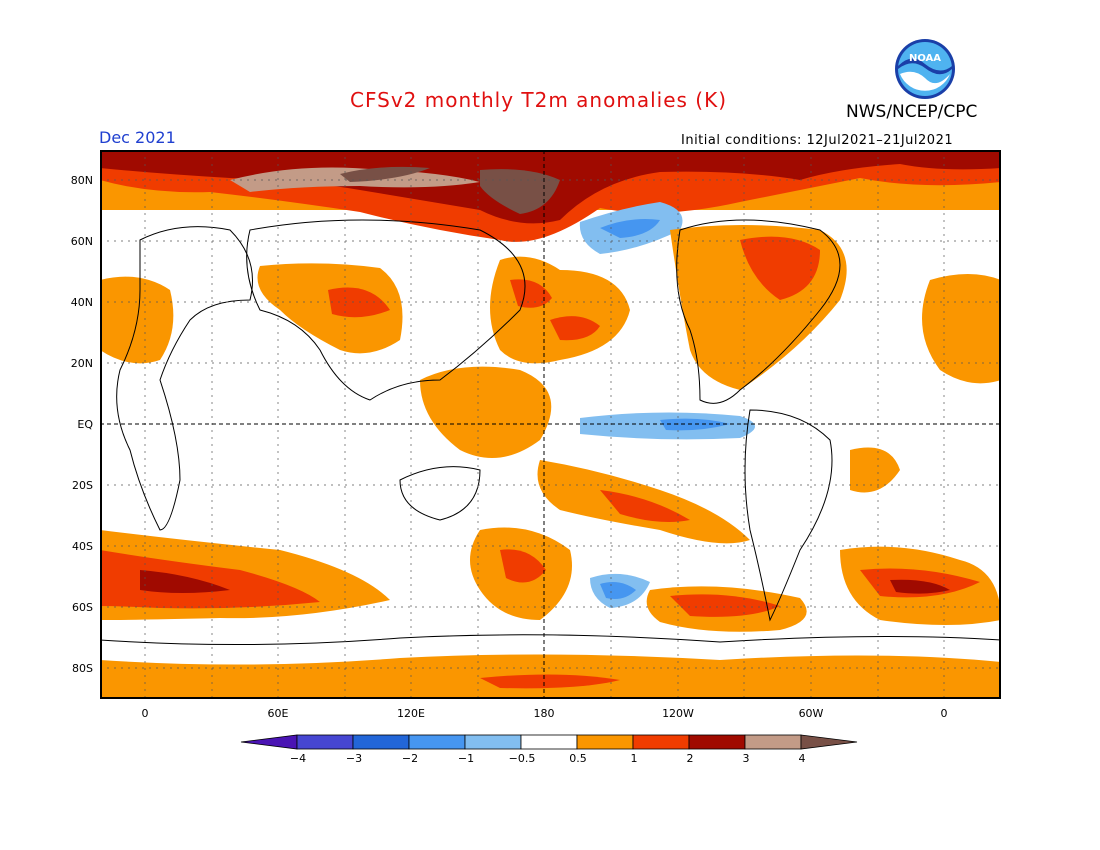 This screenshot has width=1100, height=850. I want to click on agency-label: NWS/NCEP/CPC, so click(912, 112).